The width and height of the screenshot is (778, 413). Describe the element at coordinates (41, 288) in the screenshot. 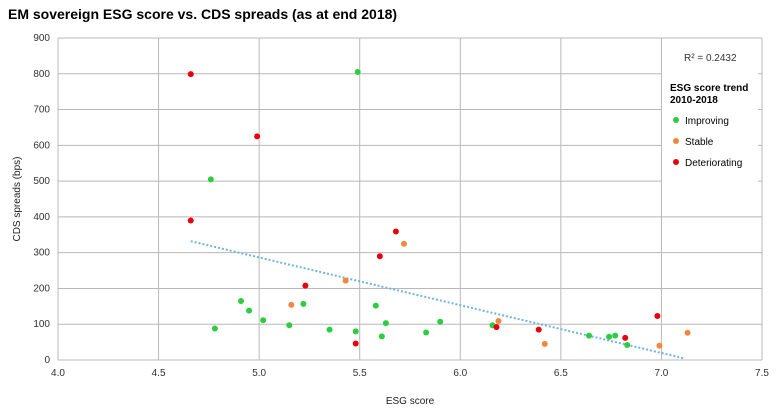

I see `y-tick-label: 200` at that location.